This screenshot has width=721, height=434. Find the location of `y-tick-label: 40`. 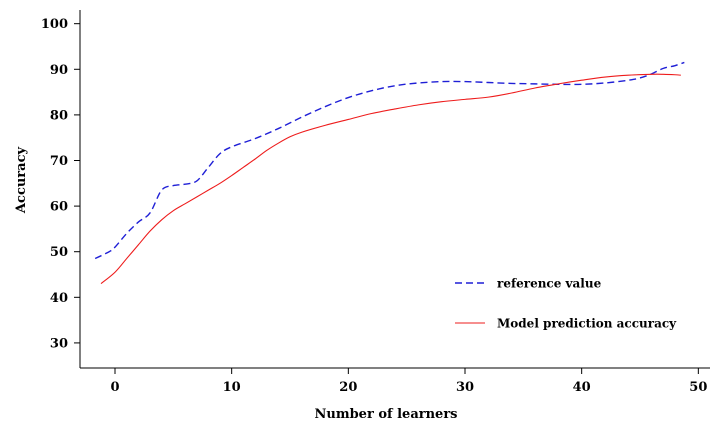

y-tick-label: 40 is located at coordinates (59, 298).